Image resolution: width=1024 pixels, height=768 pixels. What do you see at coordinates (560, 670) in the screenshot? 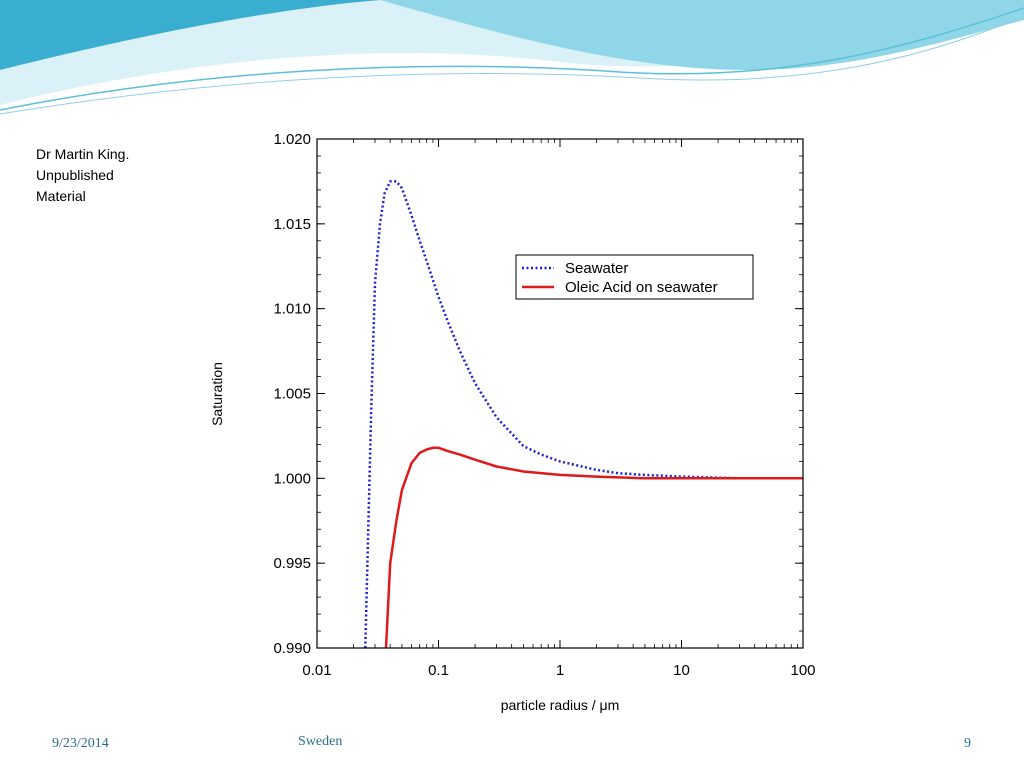
I see `x-tick-label: 1` at bounding box center [560, 670].